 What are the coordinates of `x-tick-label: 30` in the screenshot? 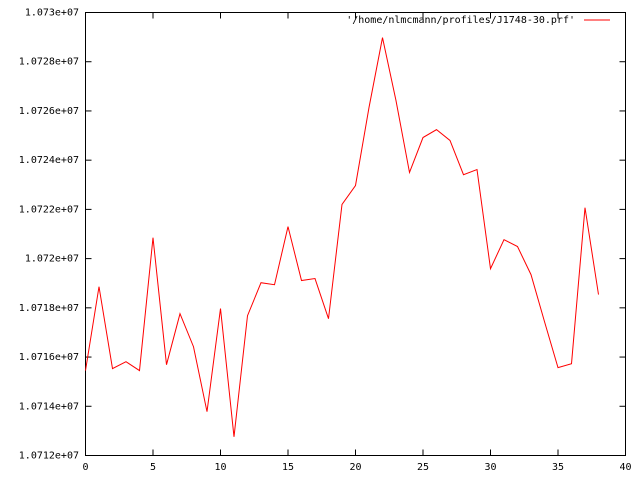 It's located at (490, 467).